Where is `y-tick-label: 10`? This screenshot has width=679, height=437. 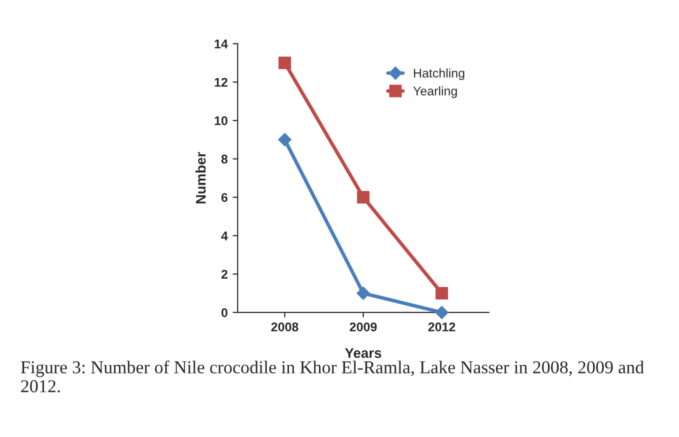 y-tick-label: 10 is located at coordinates (221, 121).